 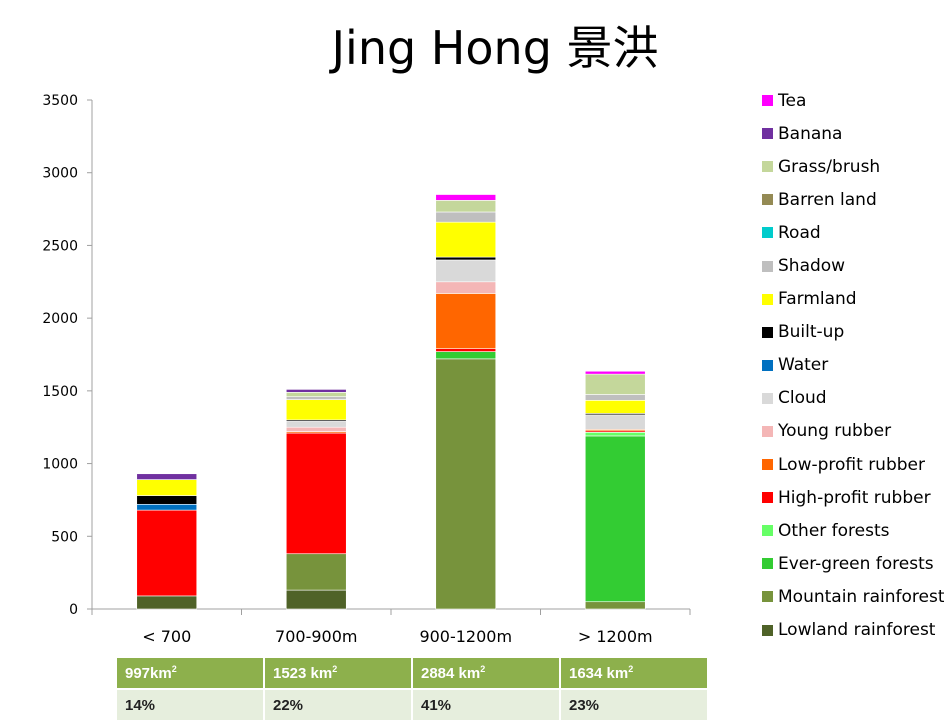 What do you see at coordinates (854, 497) in the screenshot?
I see `legend-label: High-profit rubber` at bounding box center [854, 497].